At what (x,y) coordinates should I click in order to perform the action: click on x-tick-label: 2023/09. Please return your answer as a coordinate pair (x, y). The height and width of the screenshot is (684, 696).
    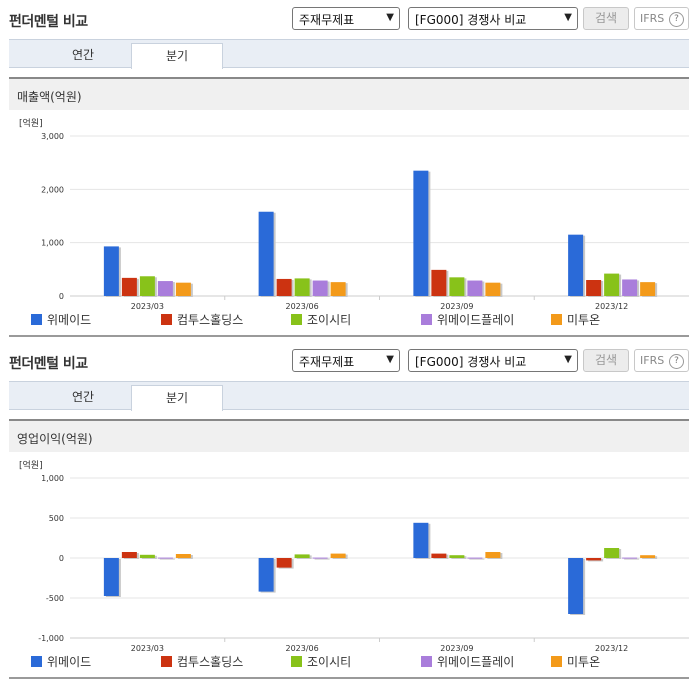
    Looking at the image, I should click on (456, 306).